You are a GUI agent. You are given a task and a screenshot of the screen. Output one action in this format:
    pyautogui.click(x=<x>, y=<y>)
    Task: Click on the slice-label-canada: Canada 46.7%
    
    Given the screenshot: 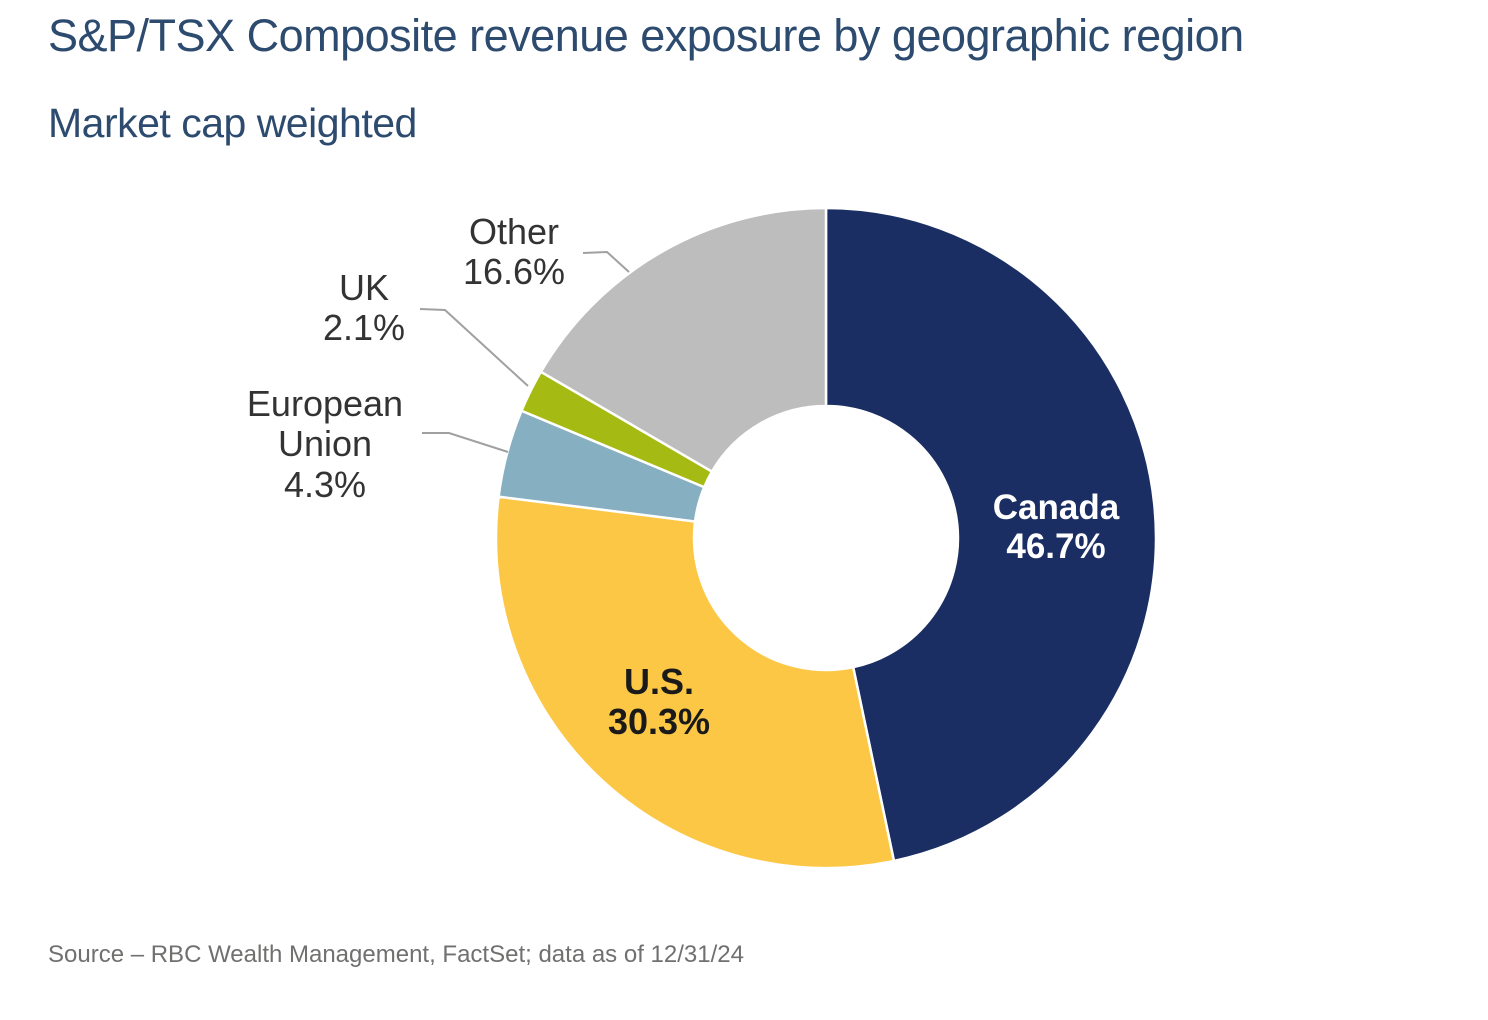 What is the action you would take?
    pyautogui.click(x=1056, y=527)
    